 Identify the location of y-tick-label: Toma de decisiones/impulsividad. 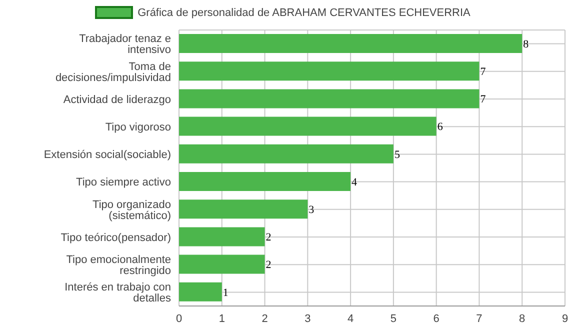
(113, 72).